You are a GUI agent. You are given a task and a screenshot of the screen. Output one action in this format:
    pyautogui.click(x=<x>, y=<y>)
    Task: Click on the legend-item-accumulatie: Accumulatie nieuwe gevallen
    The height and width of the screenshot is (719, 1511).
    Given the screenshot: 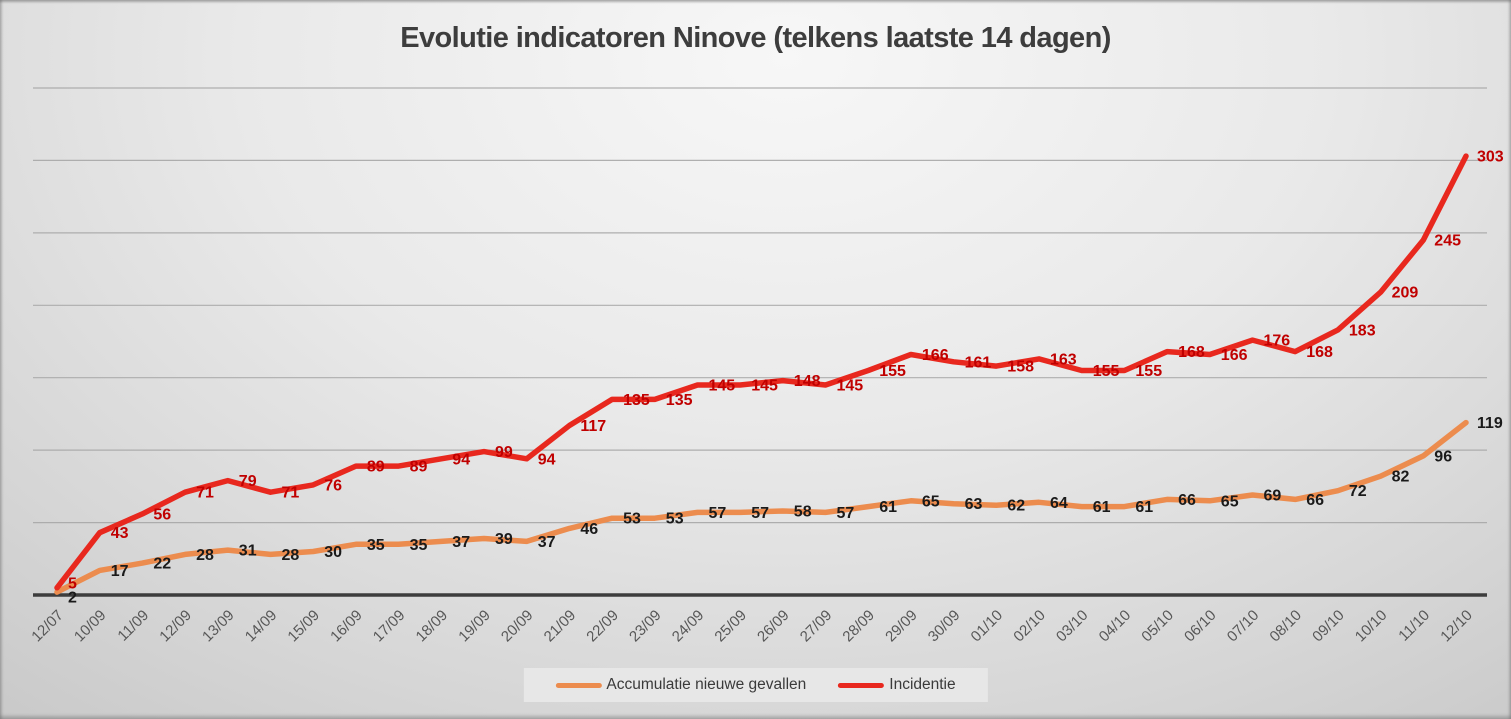 What is the action you would take?
    pyautogui.click(x=680, y=685)
    